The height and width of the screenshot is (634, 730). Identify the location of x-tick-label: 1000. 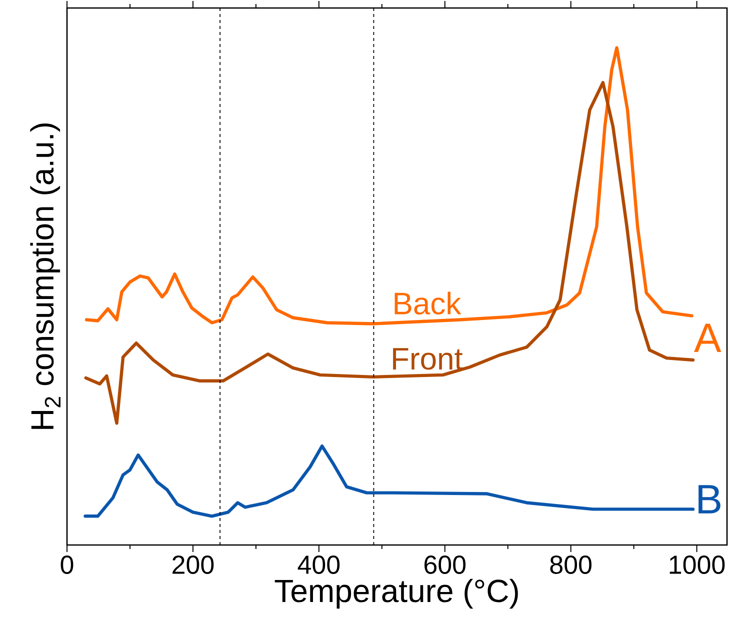
(697, 565).